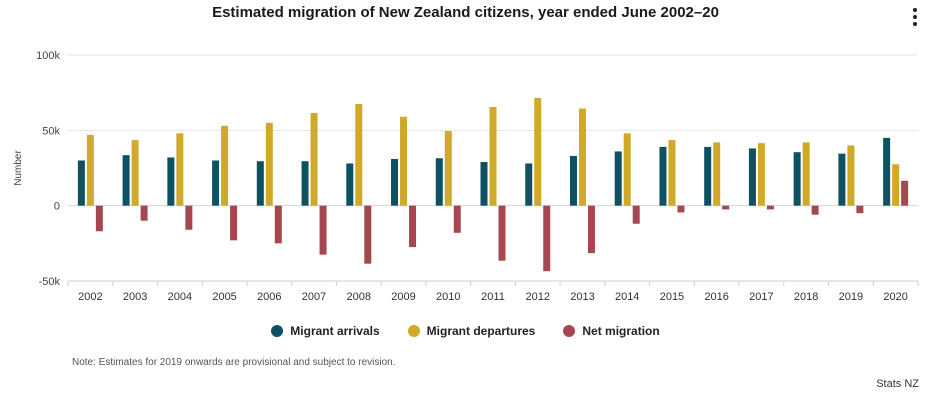 Image resolution: width=931 pixels, height=401 pixels. Describe the element at coordinates (897, 384) in the screenshot. I see `source-credit: Stats NZ` at that location.